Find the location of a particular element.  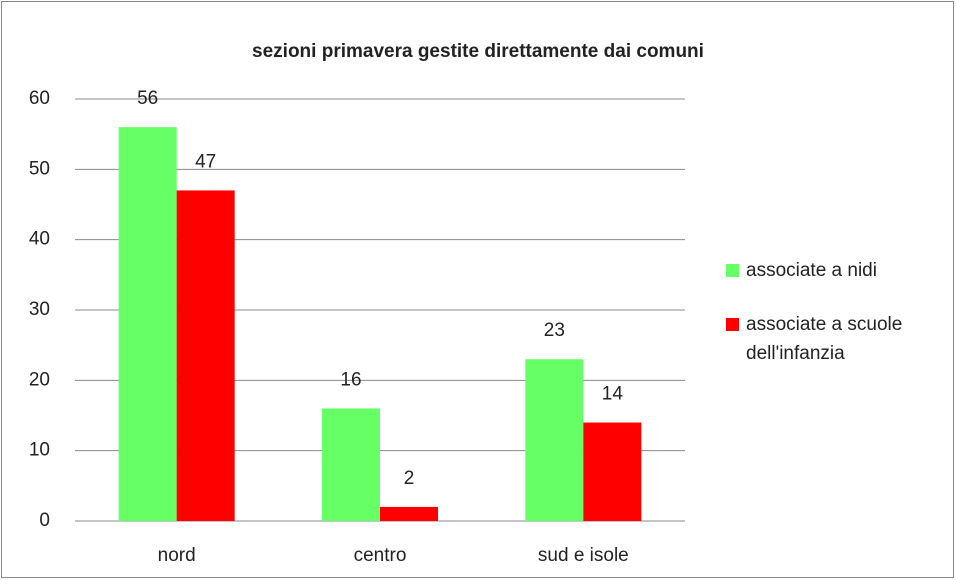

legend-entry: associate a scuole dell'infanzia is located at coordinates (837, 339).